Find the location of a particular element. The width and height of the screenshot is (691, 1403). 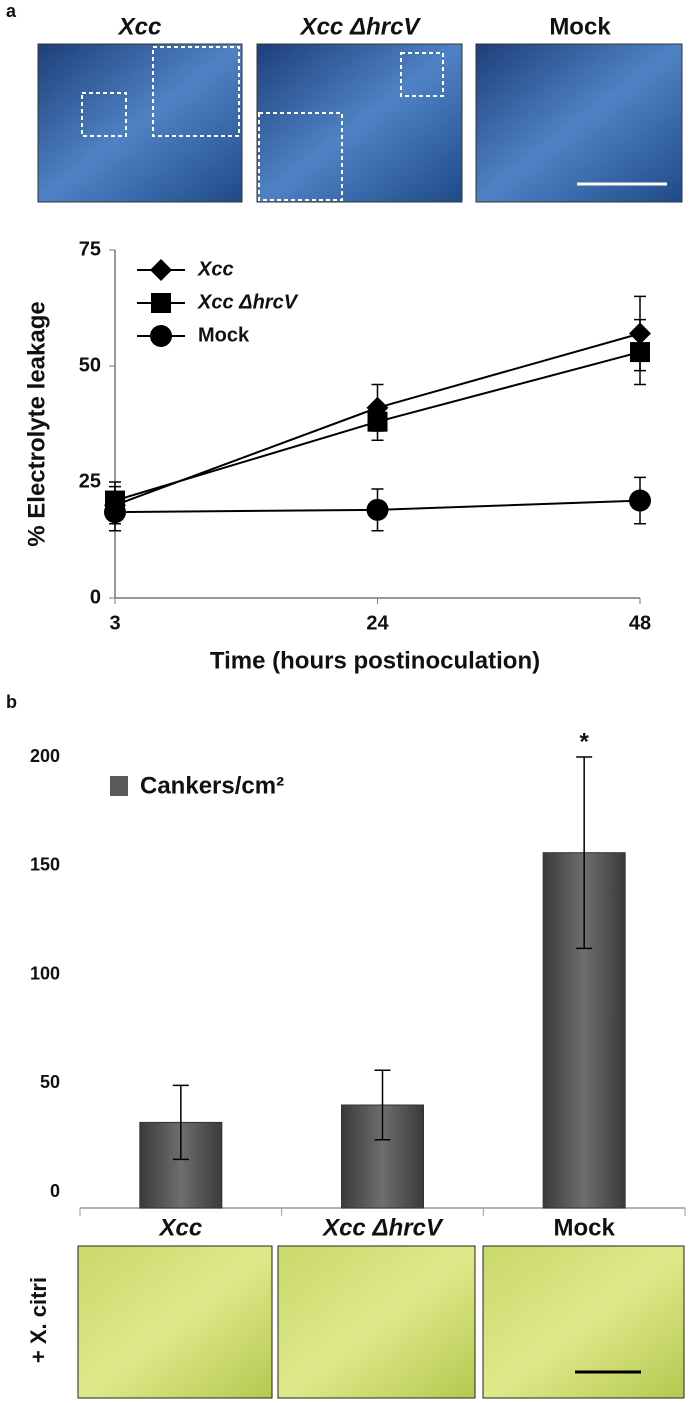

legend-label: Cankers/cm² is located at coordinates (212, 785).